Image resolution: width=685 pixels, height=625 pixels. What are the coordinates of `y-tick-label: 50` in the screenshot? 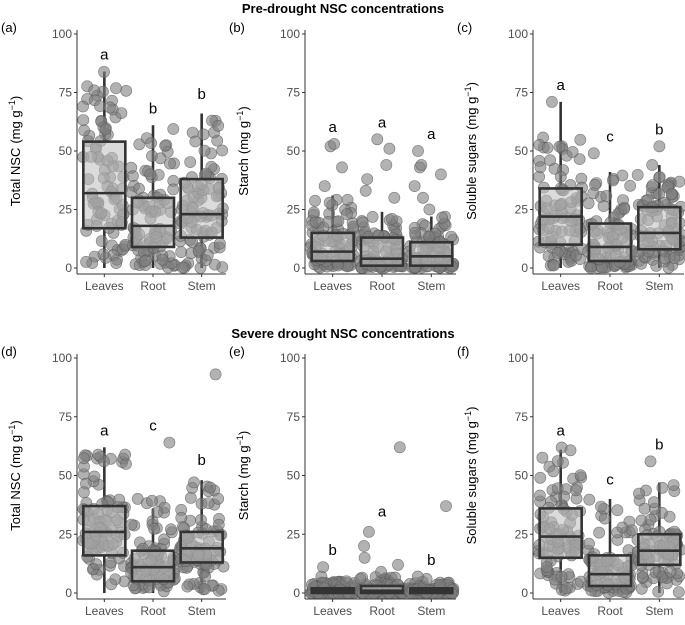 It's located at (522, 151).